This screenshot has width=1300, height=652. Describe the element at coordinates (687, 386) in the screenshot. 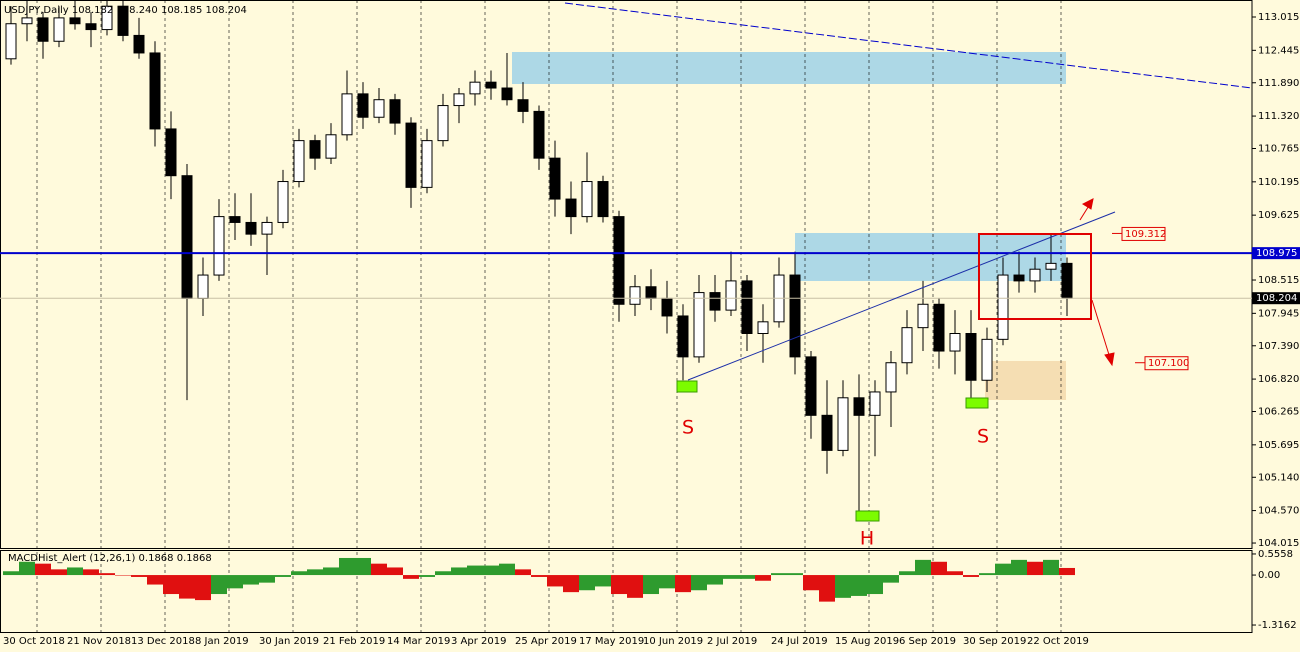

I see `marker` at that location.